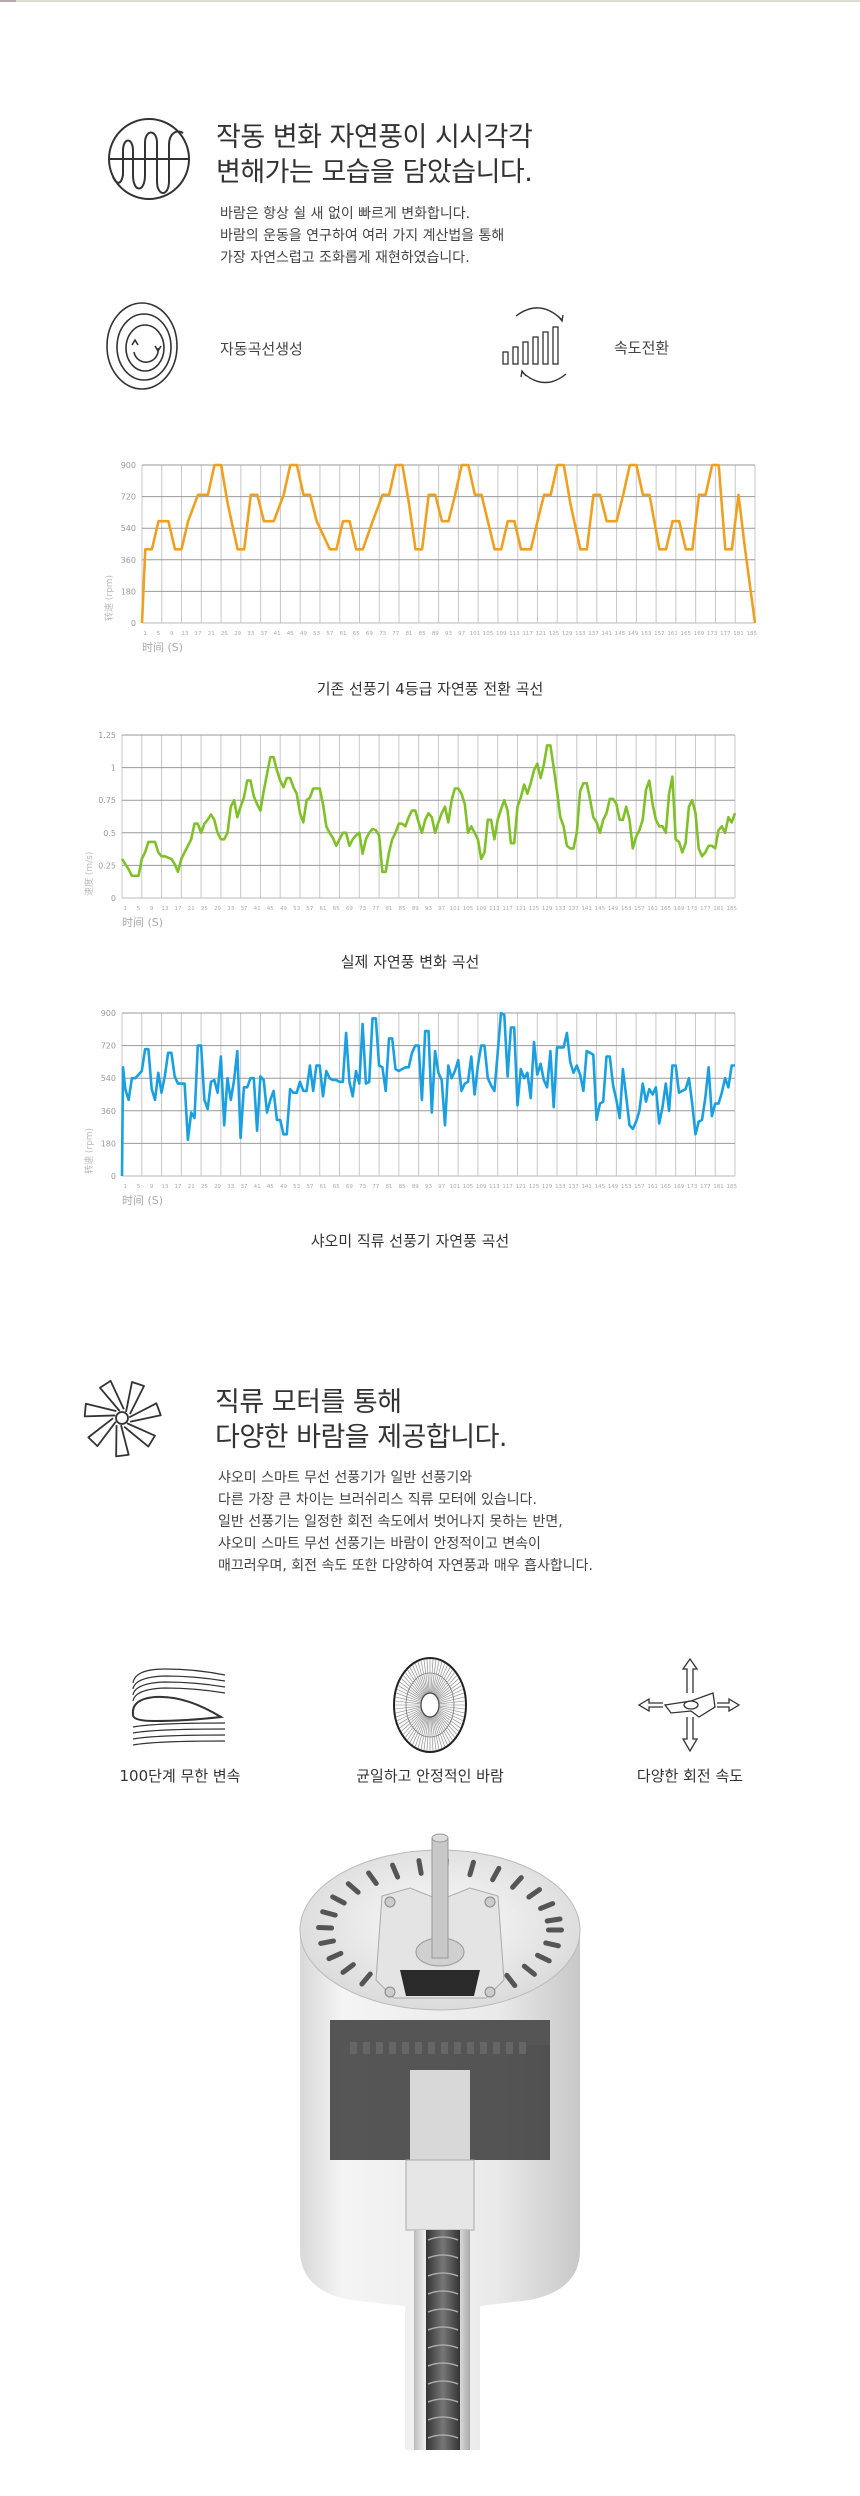 The height and width of the screenshot is (2496, 860). What do you see at coordinates (261, 348) in the screenshot?
I see `feature-label: 자동곡선생성` at bounding box center [261, 348].